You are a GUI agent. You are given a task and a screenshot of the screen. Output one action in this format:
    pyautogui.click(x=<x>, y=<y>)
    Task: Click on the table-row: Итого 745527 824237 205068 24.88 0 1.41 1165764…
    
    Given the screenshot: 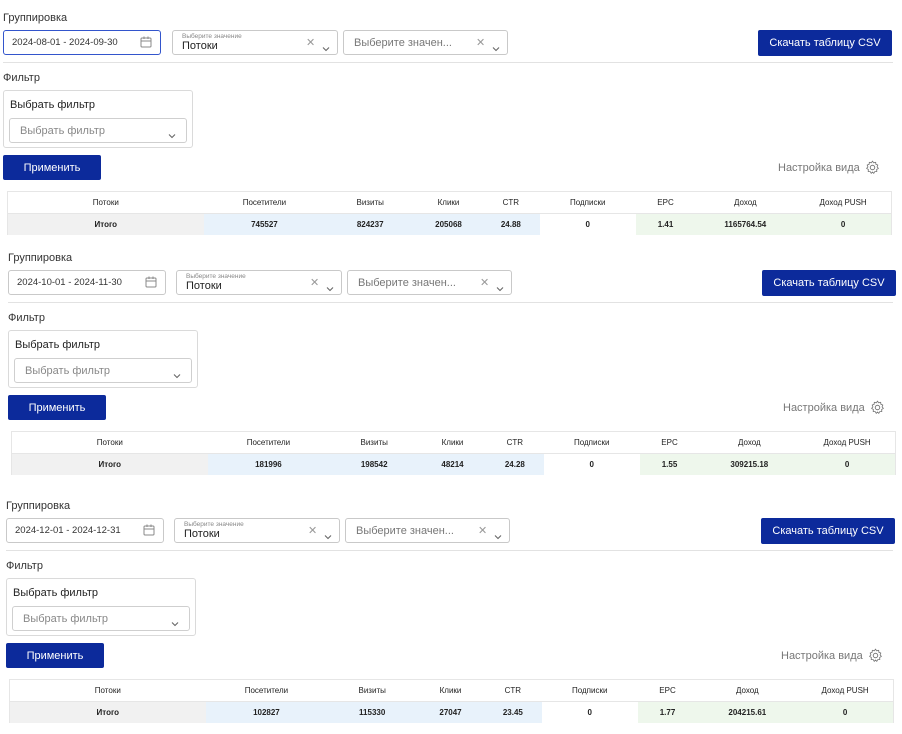 What is the action you would take?
    pyautogui.click(x=449, y=224)
    